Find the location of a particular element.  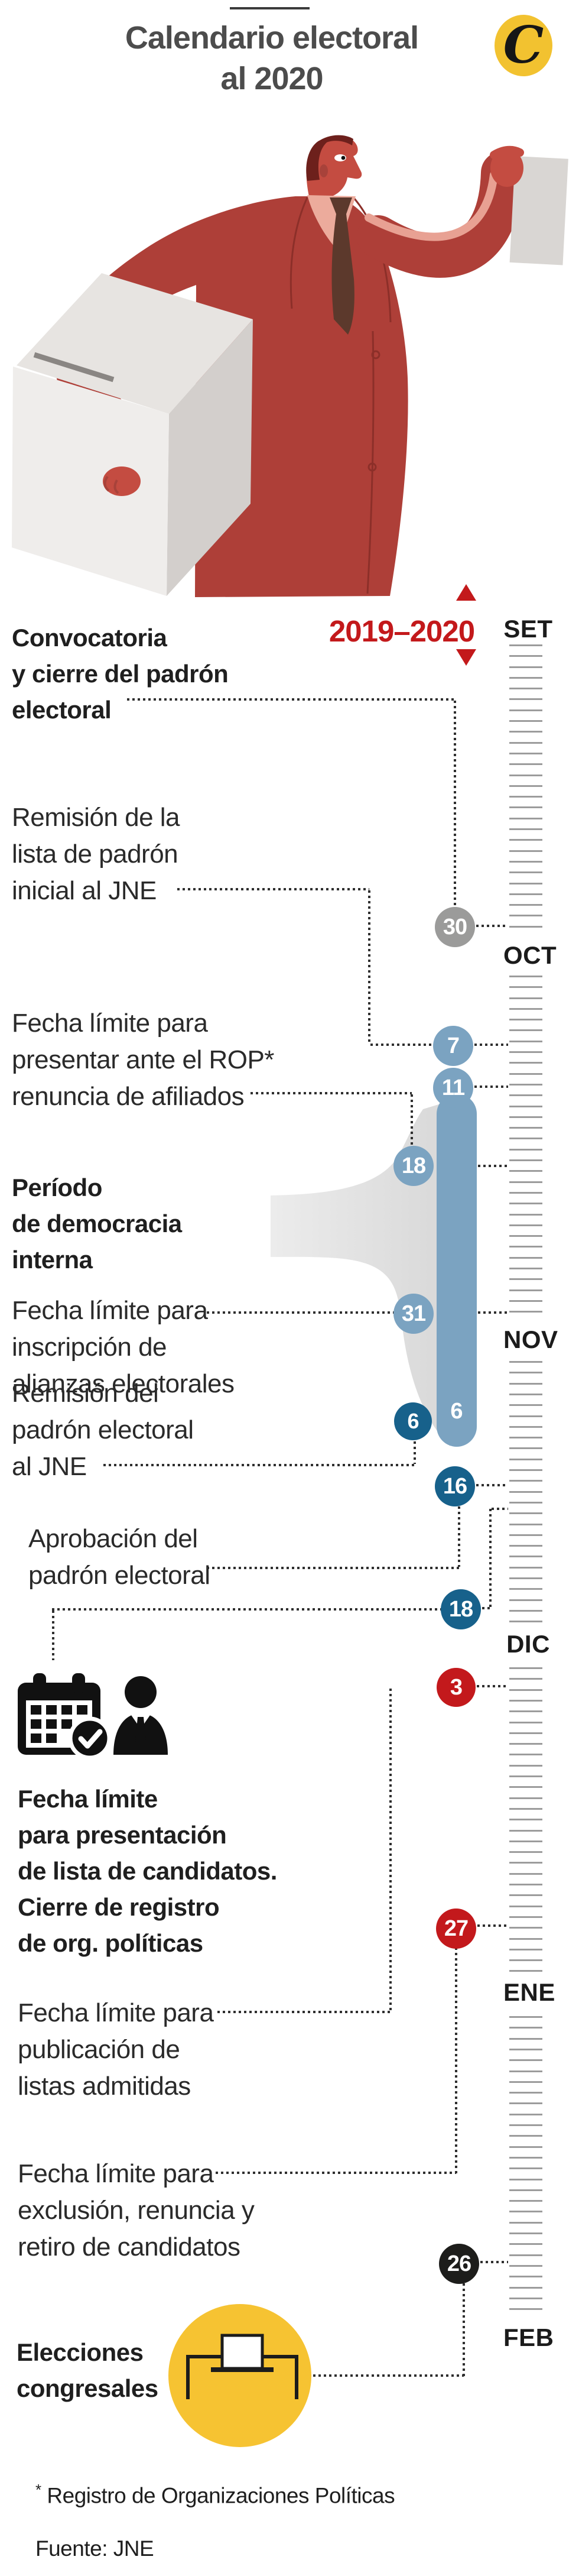

event-label-remision-padron: Remisión del padrón electoral al JNE is located at coordinates (103, 1430).